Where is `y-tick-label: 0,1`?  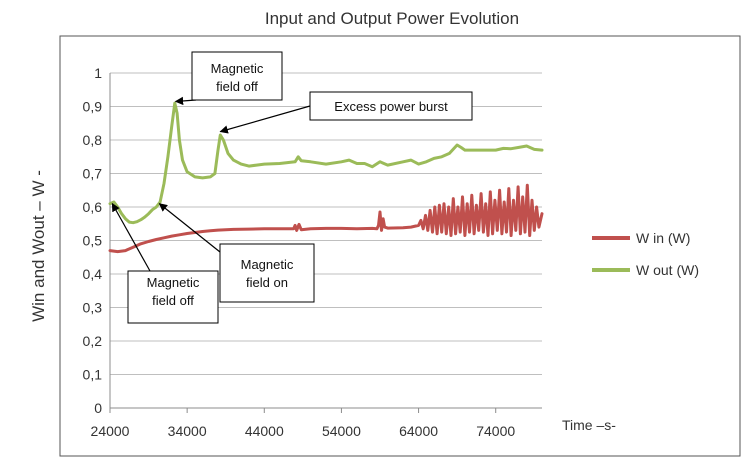 y-tick-label: 0,1 is located at coordinates (93, 375).